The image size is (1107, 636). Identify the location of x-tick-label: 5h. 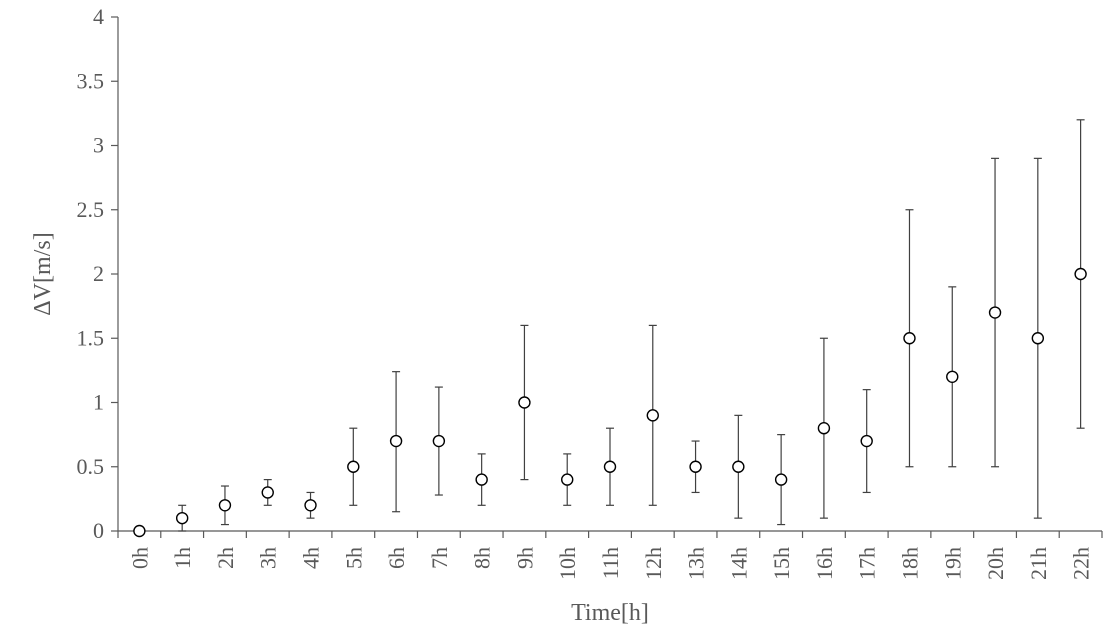
(353, 558).